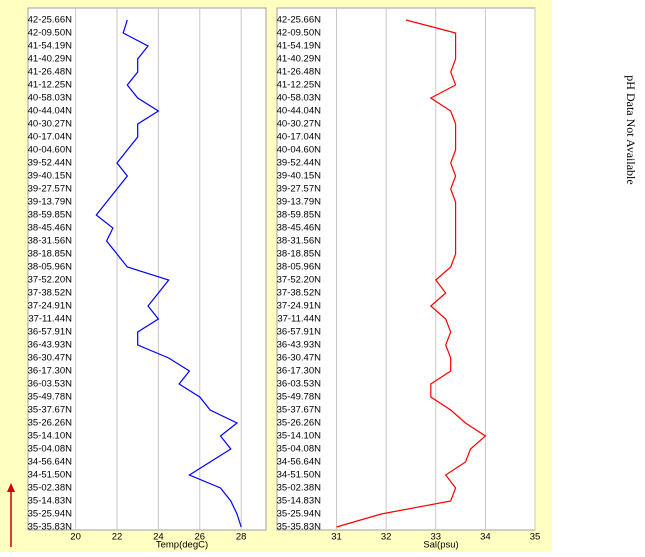 The height and width of the screenshot is (557, 645). I want to click on x-tick-label: 35, so click(535, 537).